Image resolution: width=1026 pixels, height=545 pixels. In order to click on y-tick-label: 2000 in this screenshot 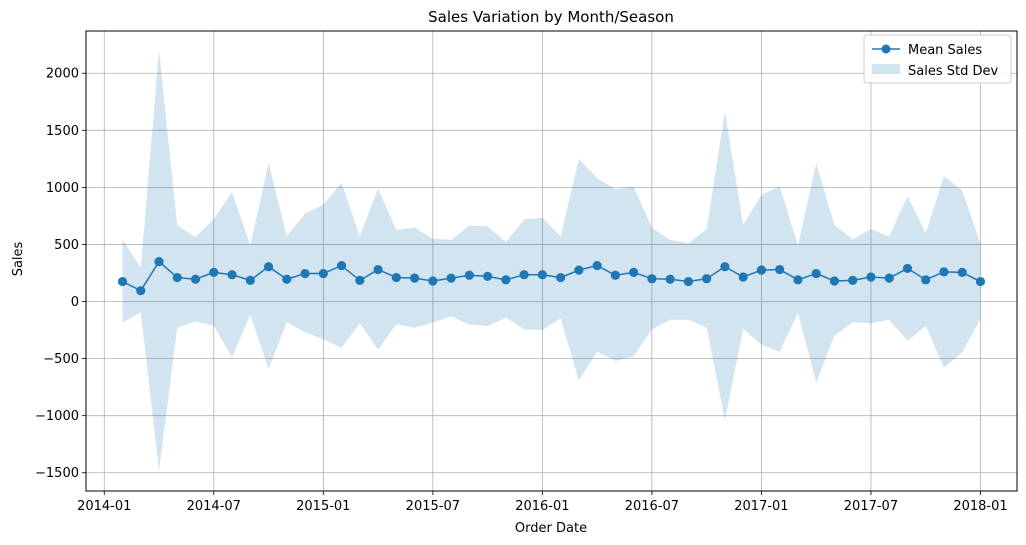, I will do `click(62, 74)`.